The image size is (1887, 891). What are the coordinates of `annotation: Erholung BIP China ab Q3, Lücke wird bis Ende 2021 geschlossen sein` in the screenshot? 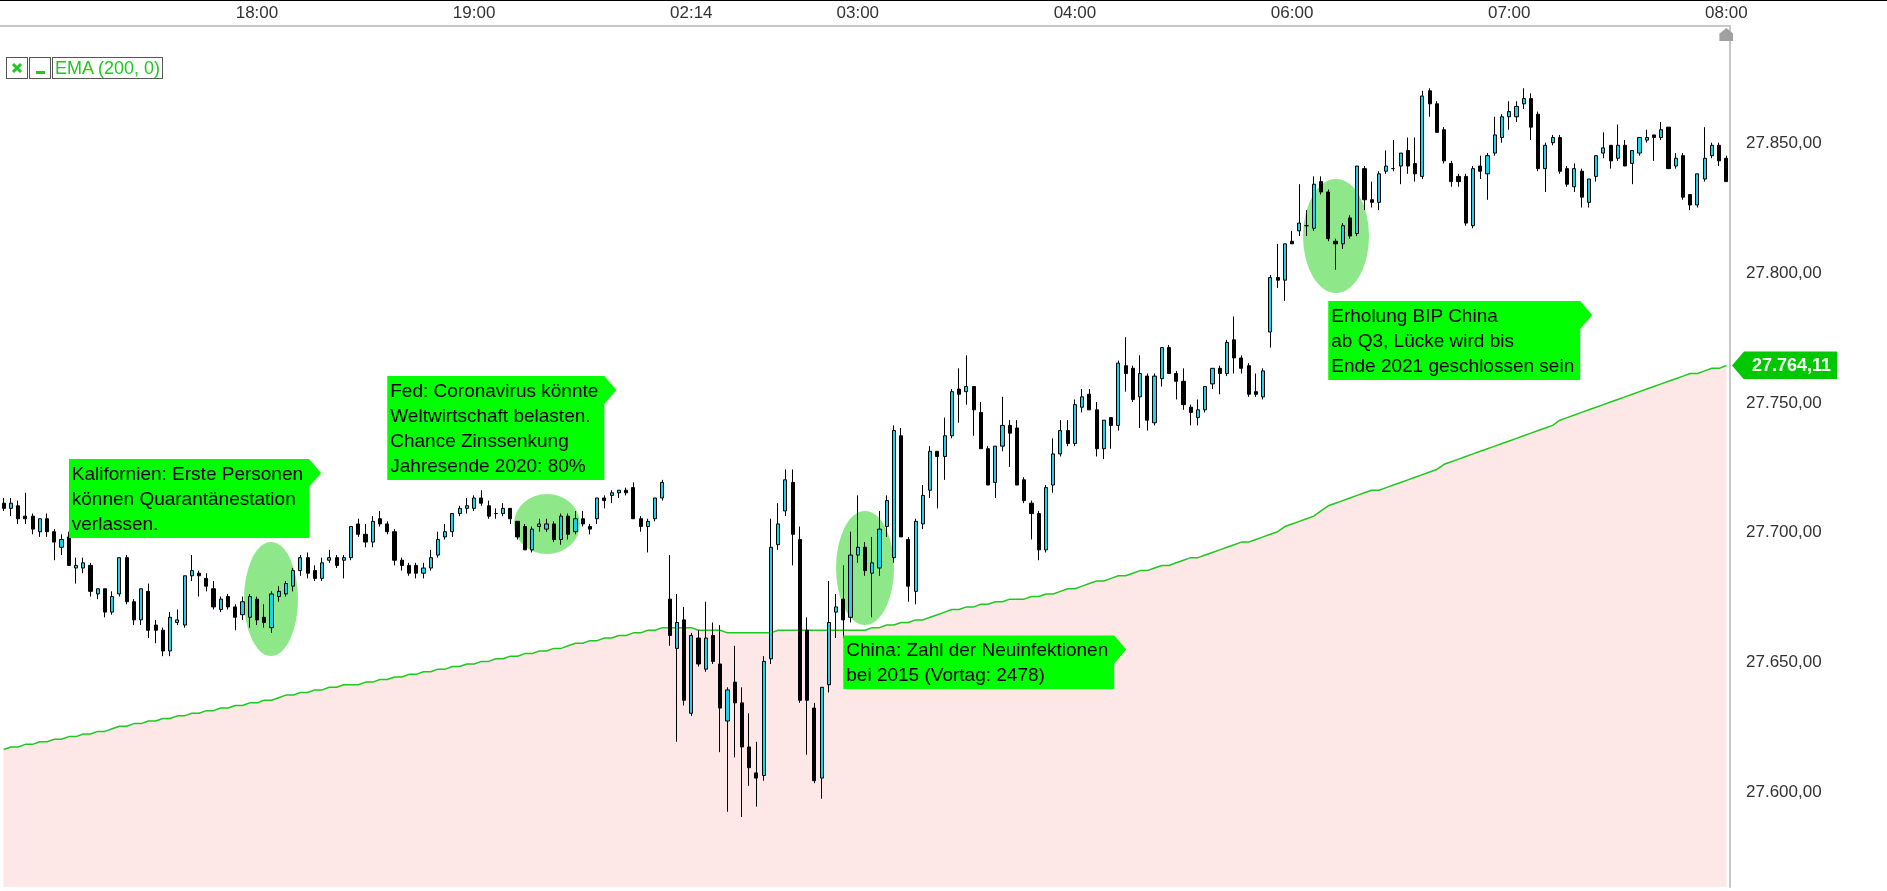 It's located at (1460, 340).